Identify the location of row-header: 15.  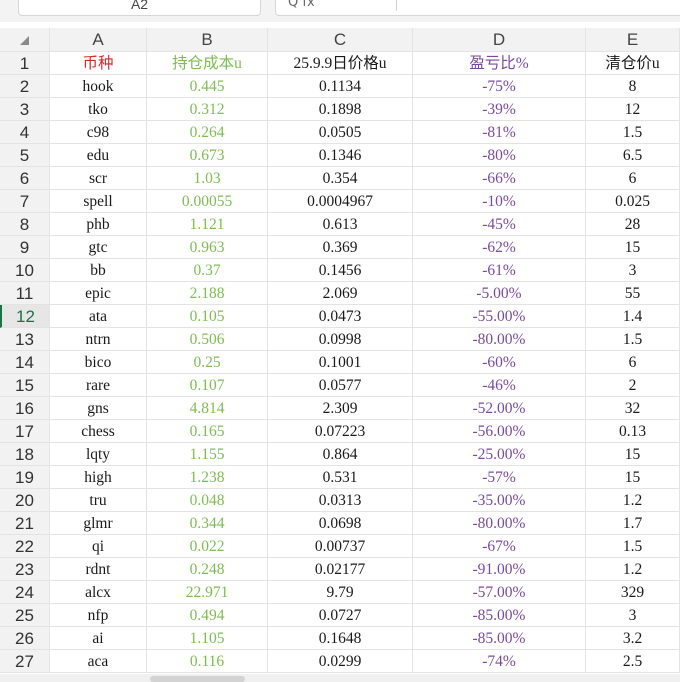
(25, 385).